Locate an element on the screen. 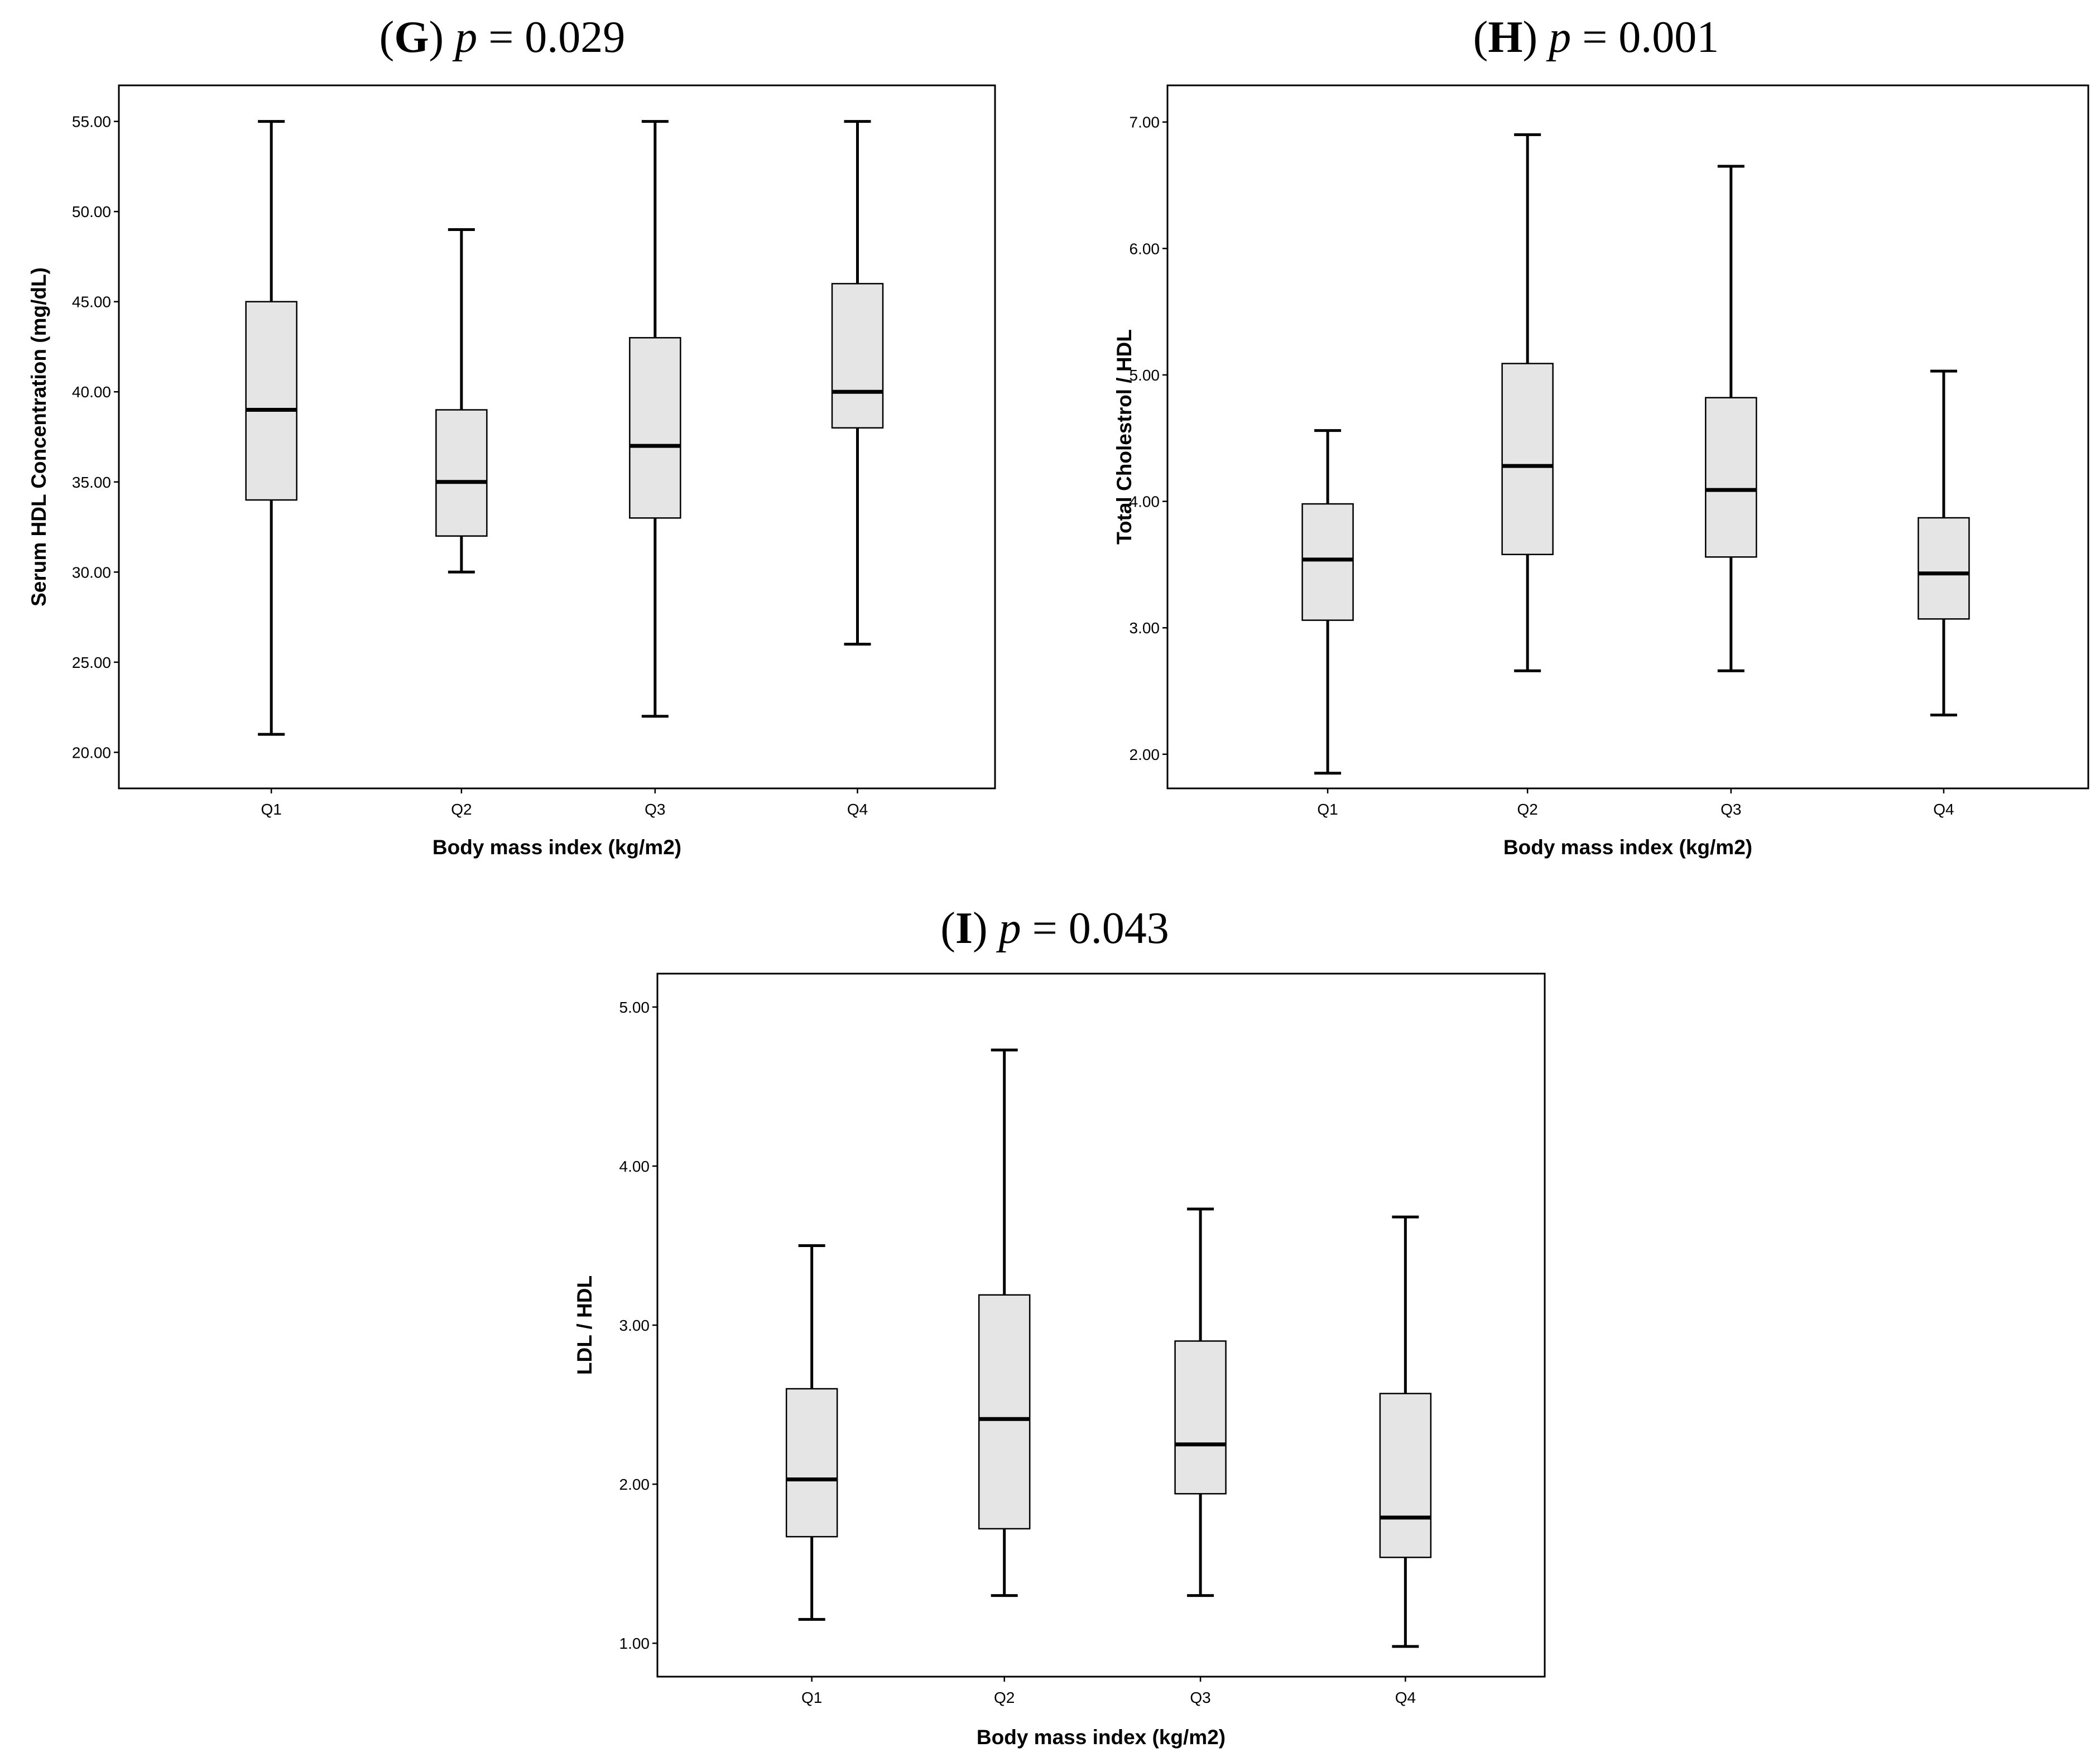 Image resolution: width=2100 pixels, height=1757 pixels. y-tick-label: 40.00 is located at coordinates (91, 392).